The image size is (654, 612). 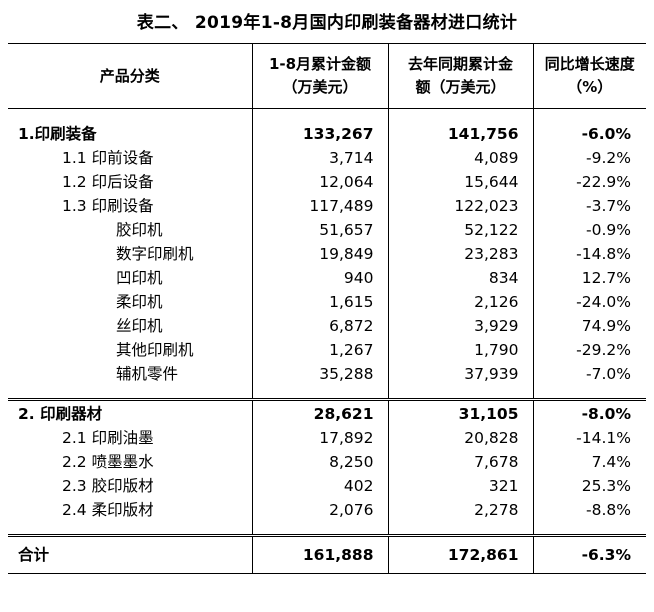 What do you see at coordinates (319, 510) in the screenshot?
I see `amount-cell: 2,076` at bounding box center [319, 510].